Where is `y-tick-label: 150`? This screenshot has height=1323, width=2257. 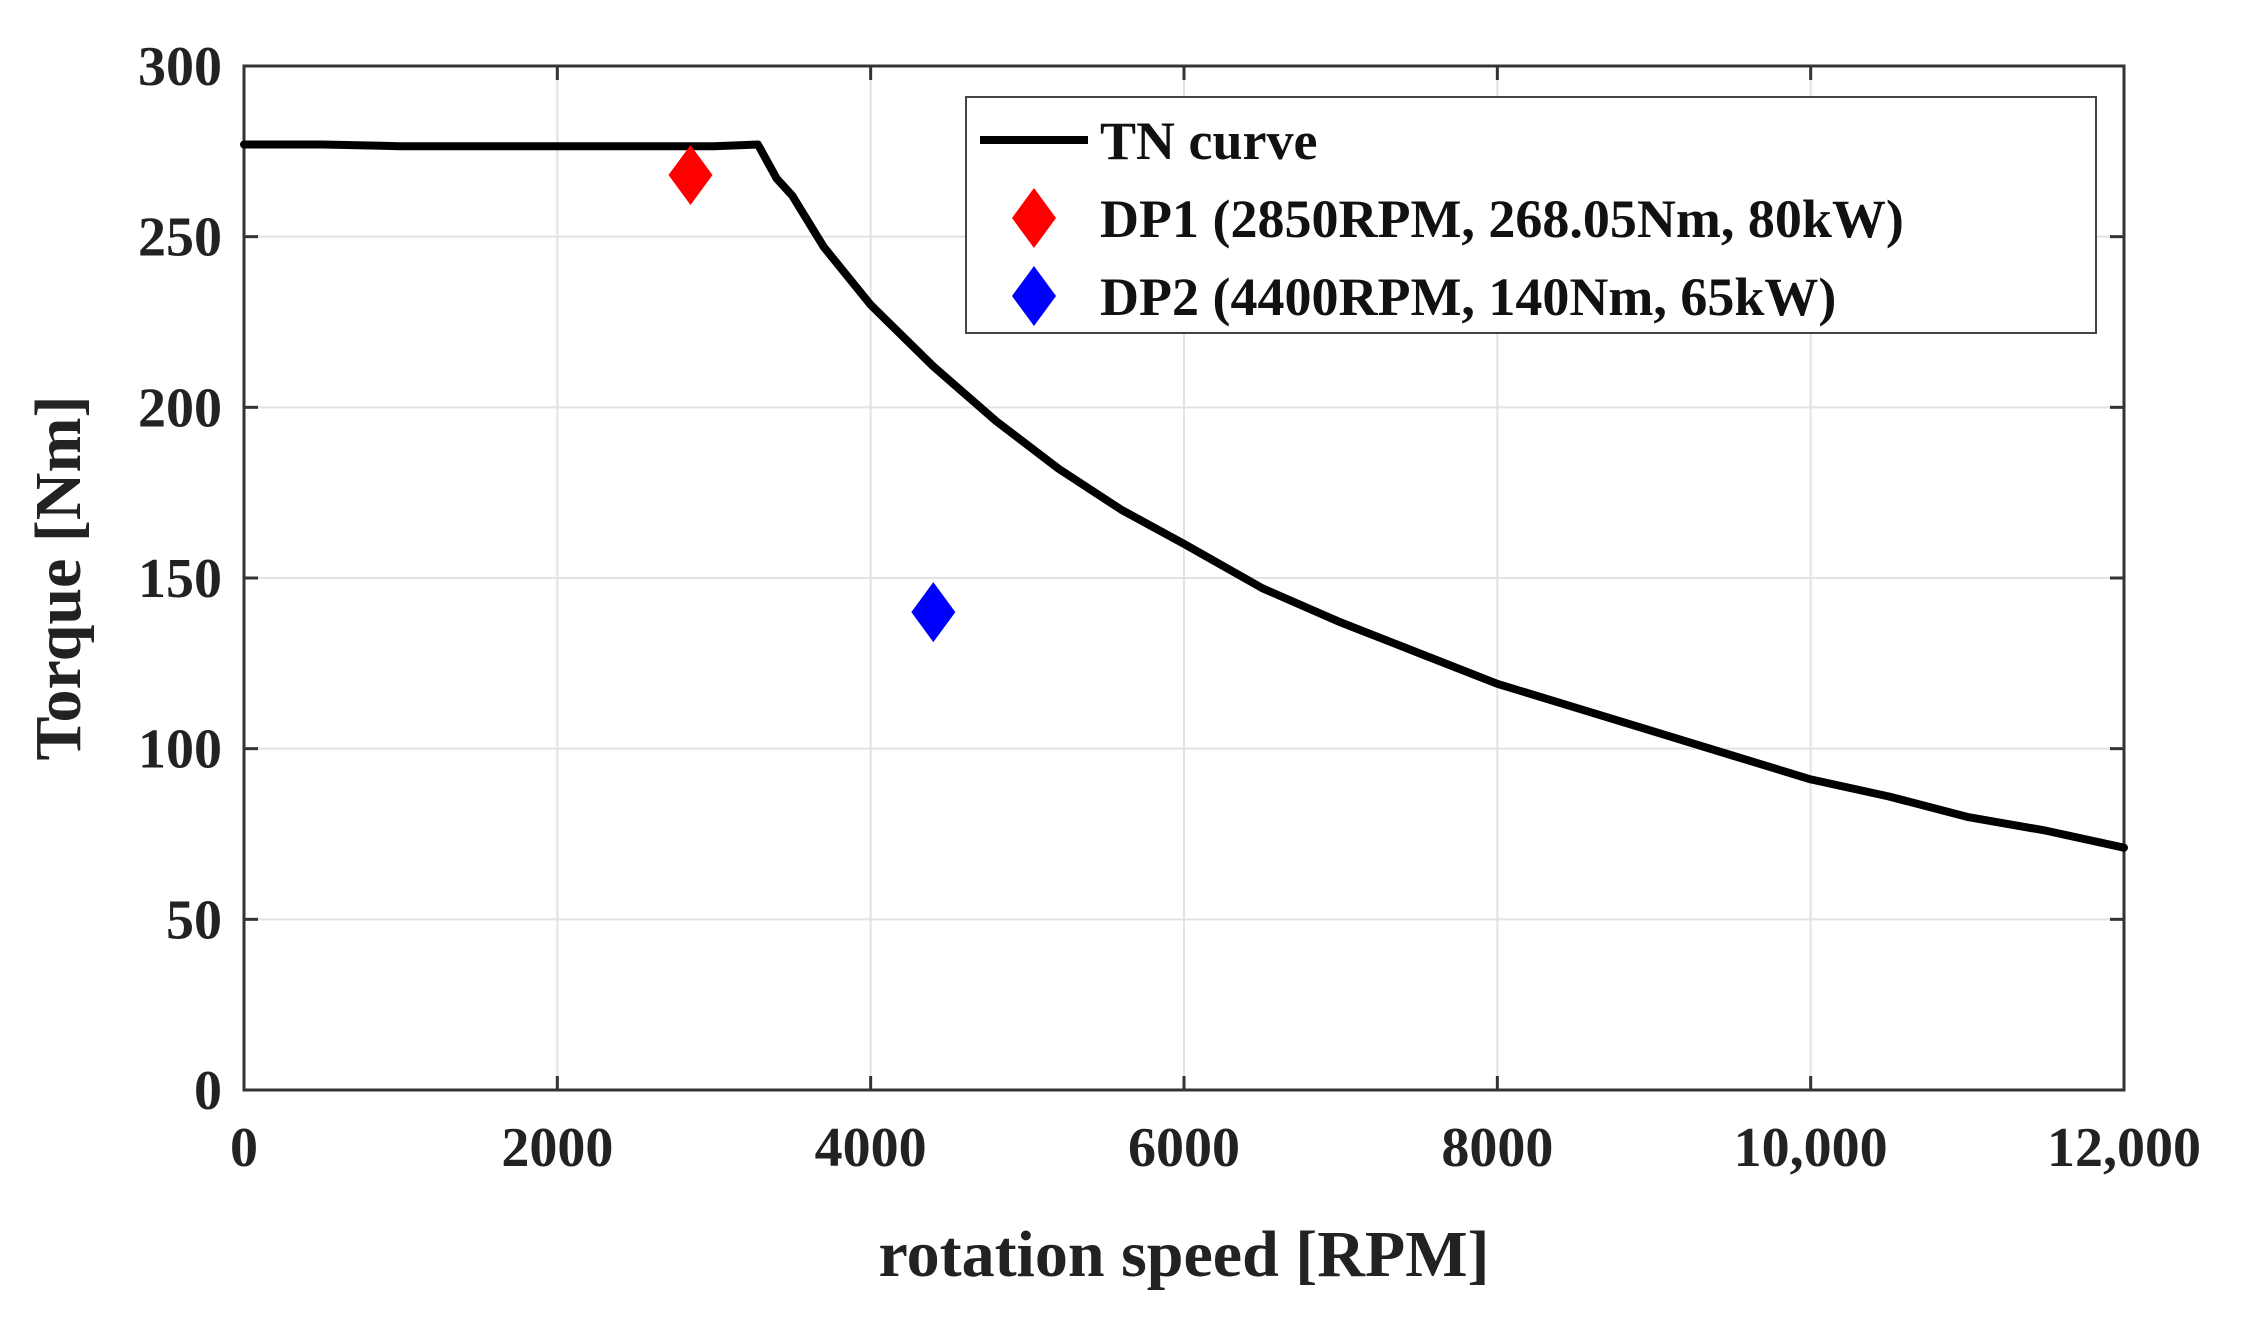 y-tick-label: 150 is located at coordinates (180, 579).